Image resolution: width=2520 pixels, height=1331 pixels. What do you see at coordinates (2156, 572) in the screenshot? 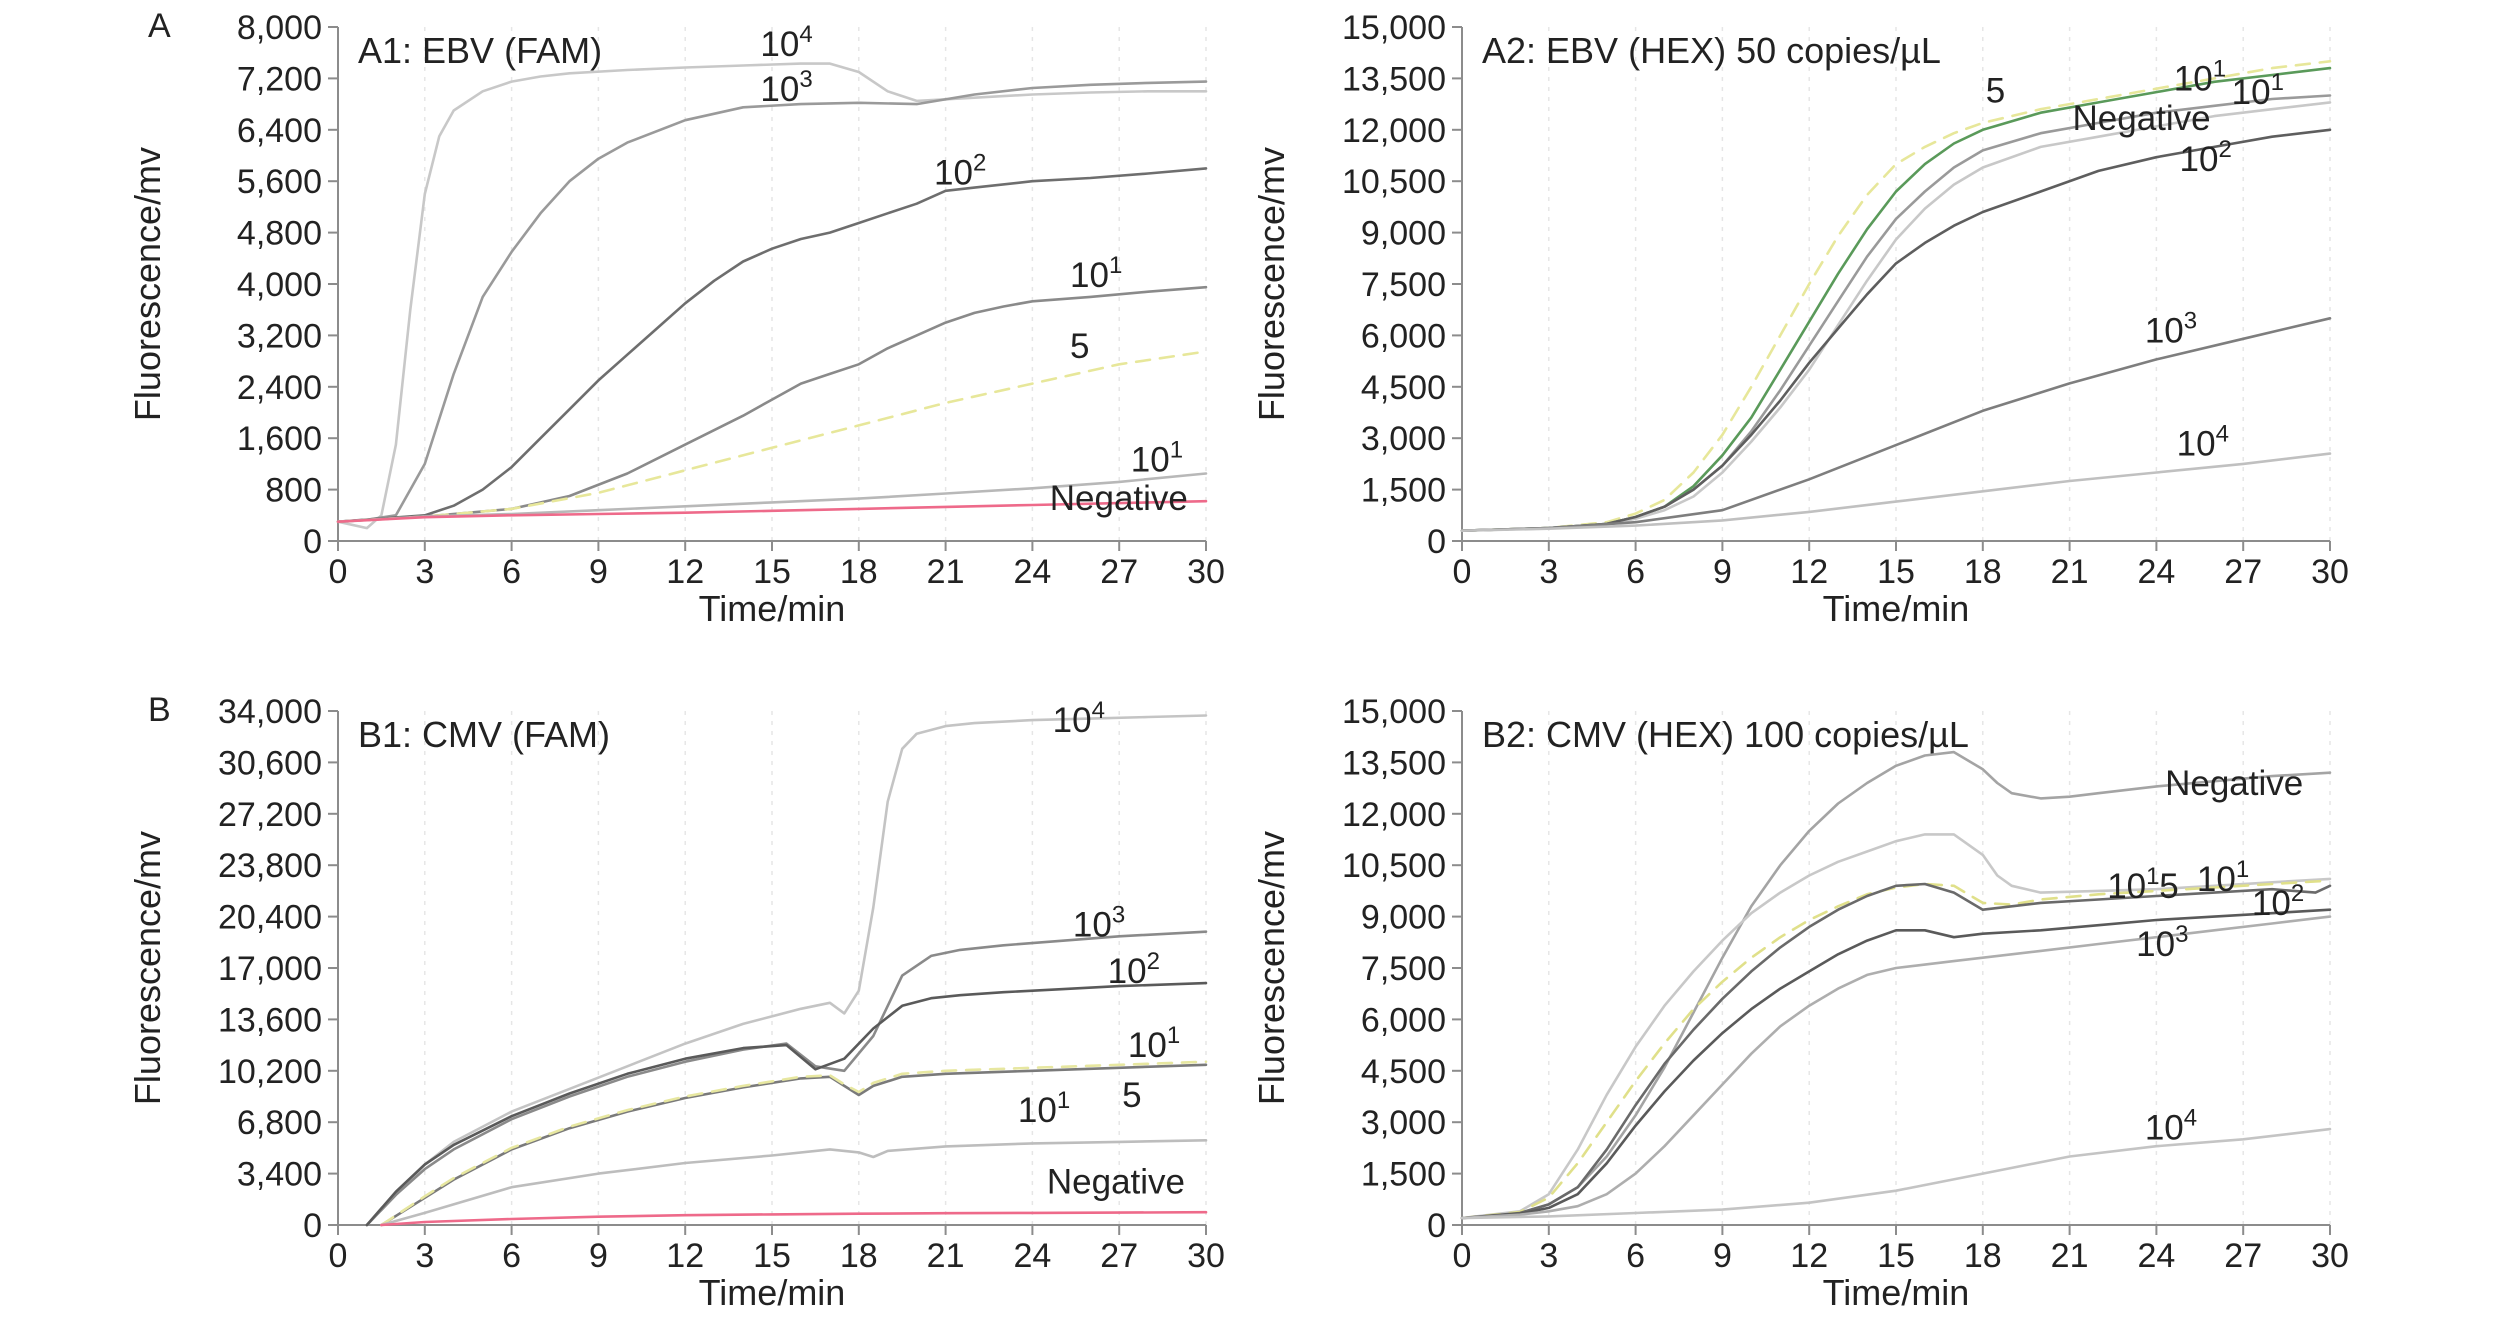
I see `a2-x-tick-label: 24` at bounding box center [2156, 572].